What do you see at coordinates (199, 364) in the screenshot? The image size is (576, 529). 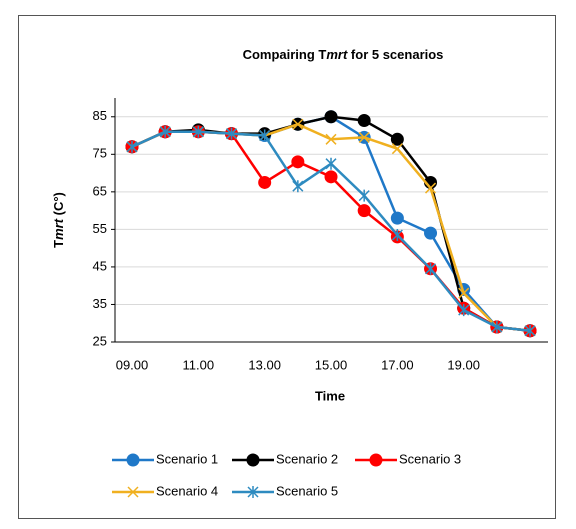 I see `x-tick-label: 11.00` at bounding box center [199, 364].